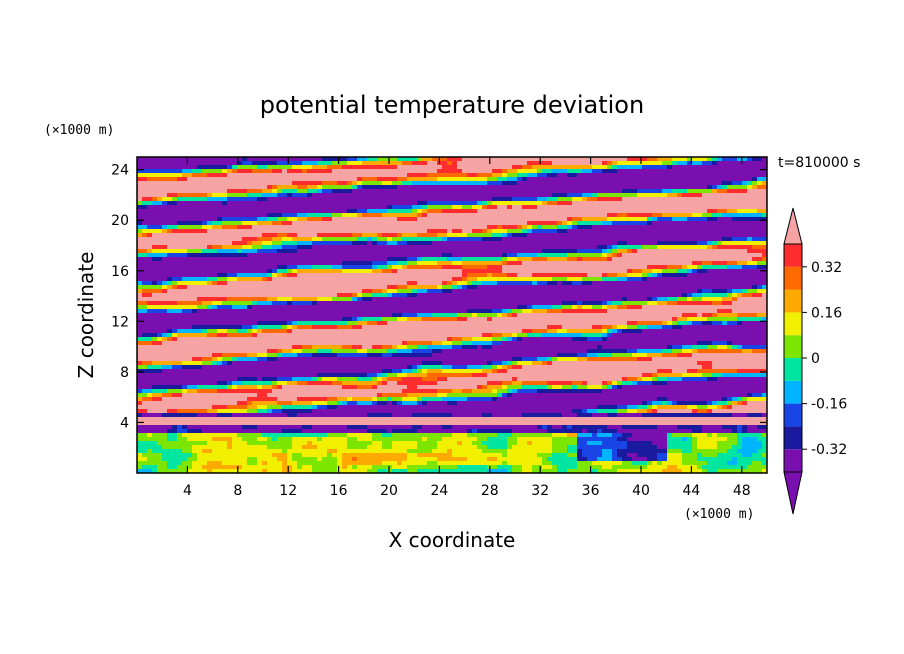 The width and height of the screenshot is (904, 654). I want to click on colorbar-label: 0.32, so click(826, 268).